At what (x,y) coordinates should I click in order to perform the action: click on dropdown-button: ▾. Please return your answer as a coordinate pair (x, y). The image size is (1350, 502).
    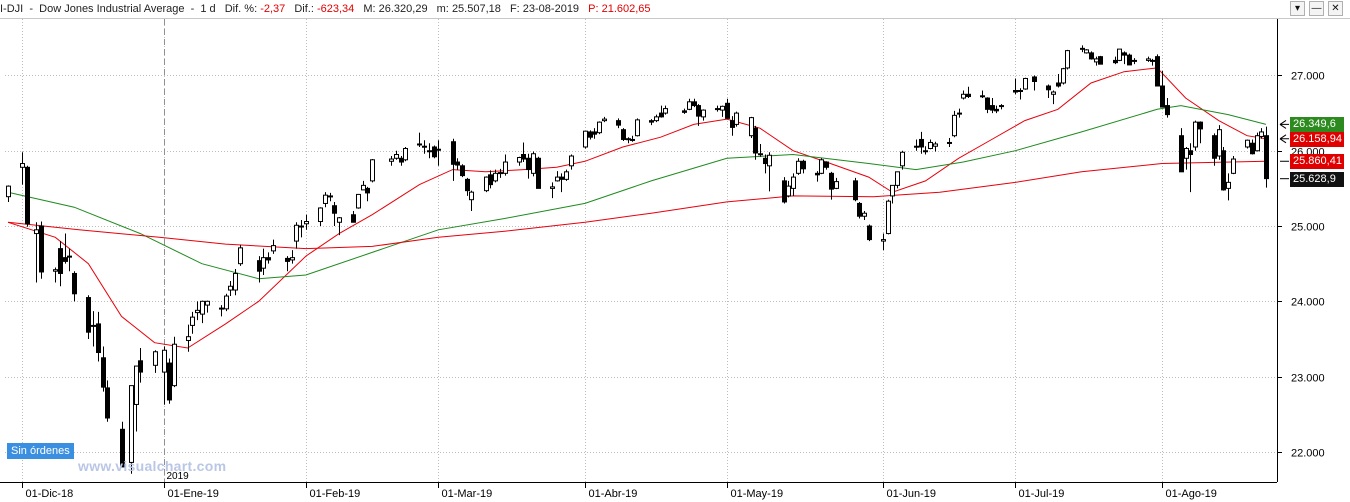
    Looking at the image, I should click on (1297, 8).